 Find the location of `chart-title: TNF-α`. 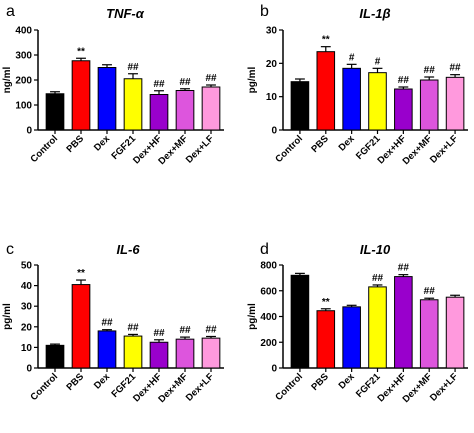

chart-title: TNF-α is located at coordinates (125, 13).